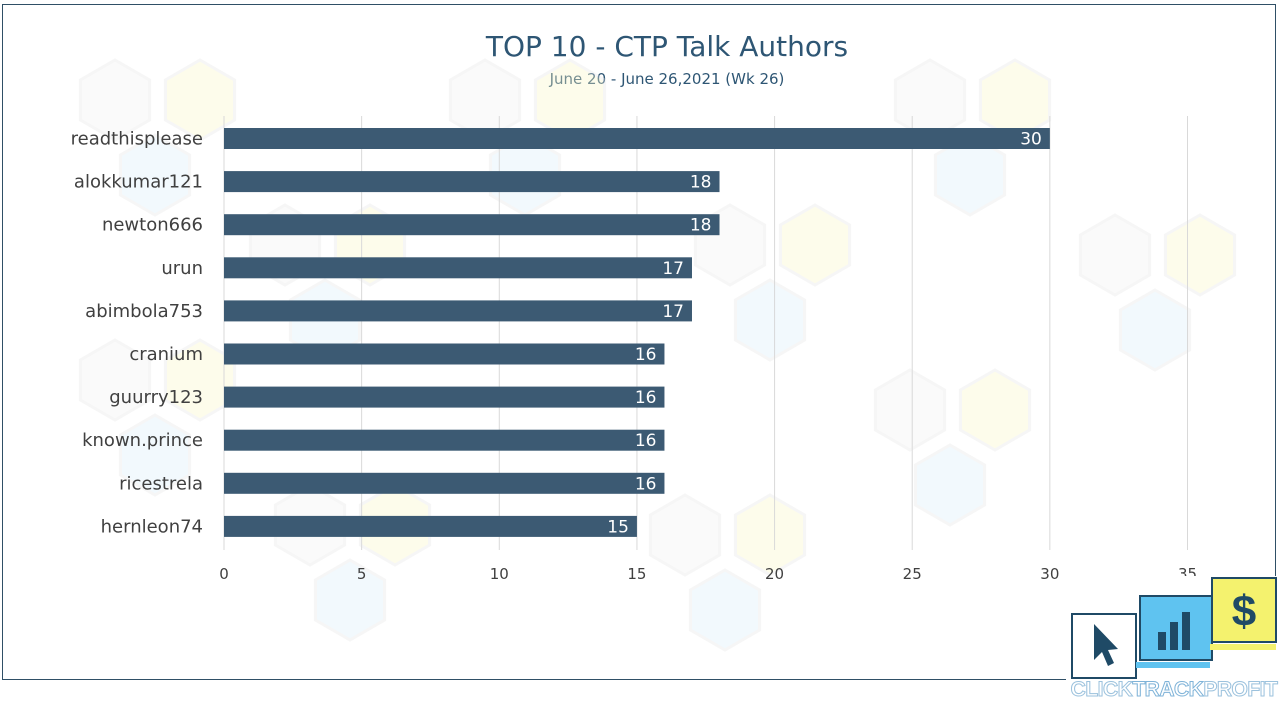 Image resolution: width=1280 pixels, height=704 pixels. What do you see at coordinates (667, 46) in the screenshot?
I see `chart-title: TOP 10 - CTP Talk Authors` at bounding box center [667, 46].